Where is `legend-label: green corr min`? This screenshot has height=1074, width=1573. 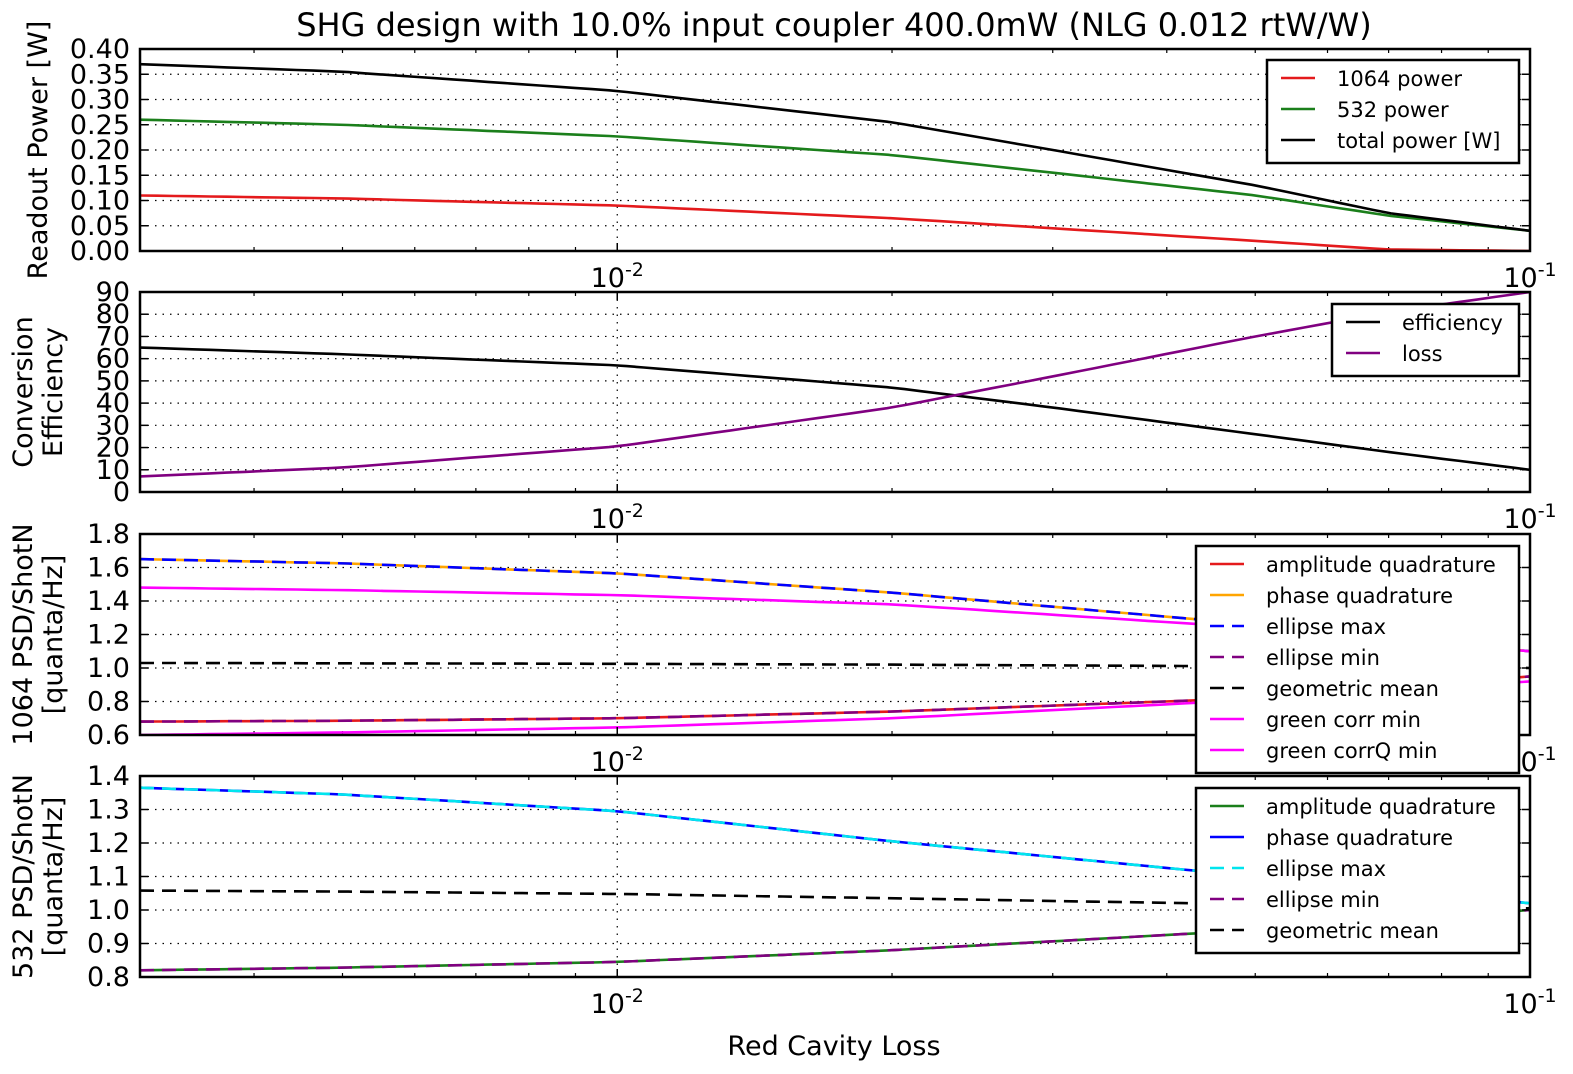 legend-label: green corr min is located at coordinates (1343, 720).